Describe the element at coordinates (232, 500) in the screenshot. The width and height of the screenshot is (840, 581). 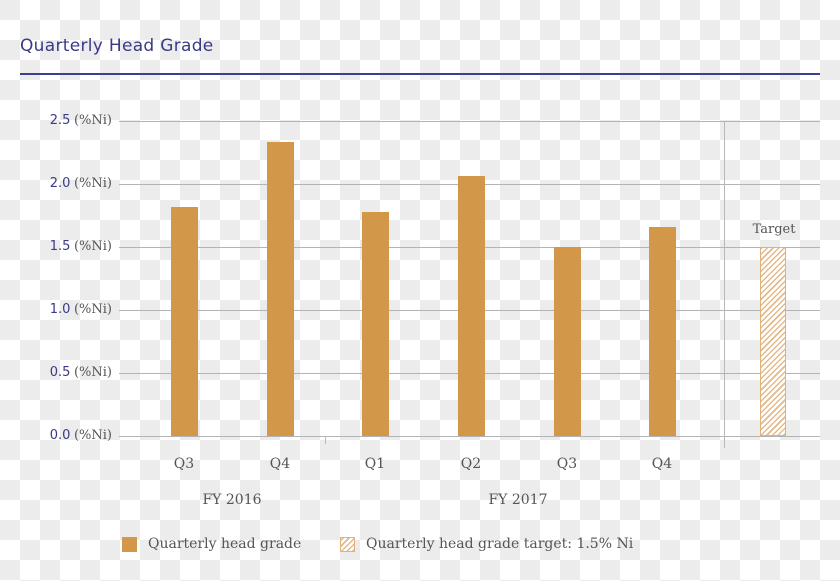
I see `fiscal-year-label: FY 2016` at that location.